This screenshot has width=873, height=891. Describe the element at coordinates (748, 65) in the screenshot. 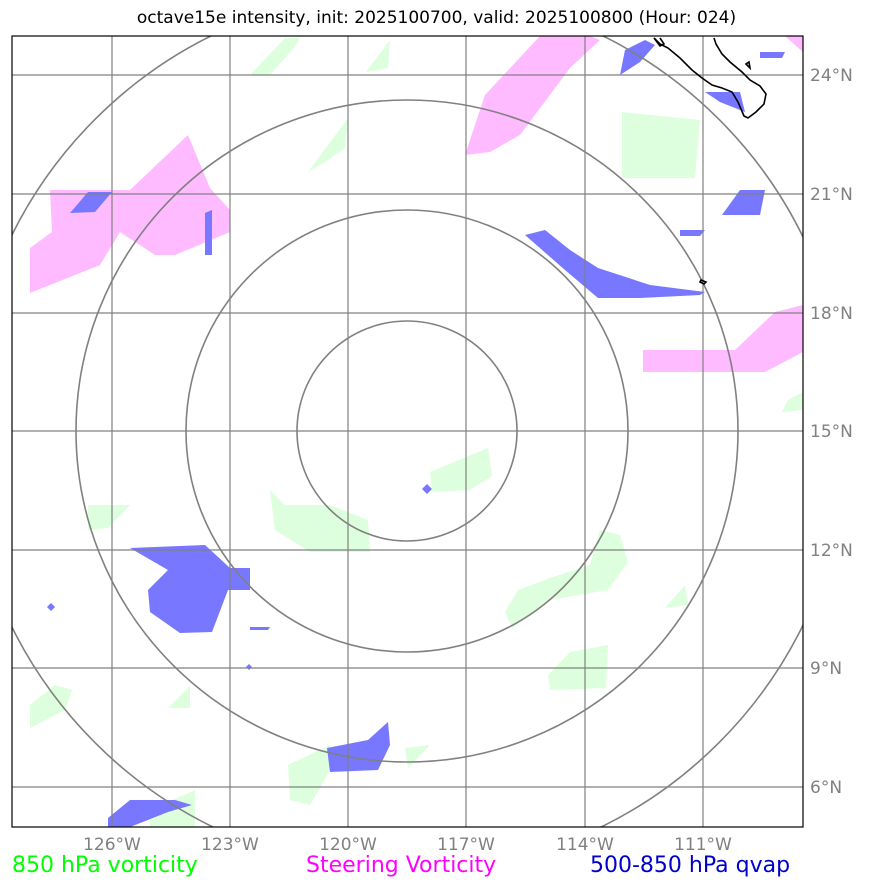

I see `coastline-island` at that location.